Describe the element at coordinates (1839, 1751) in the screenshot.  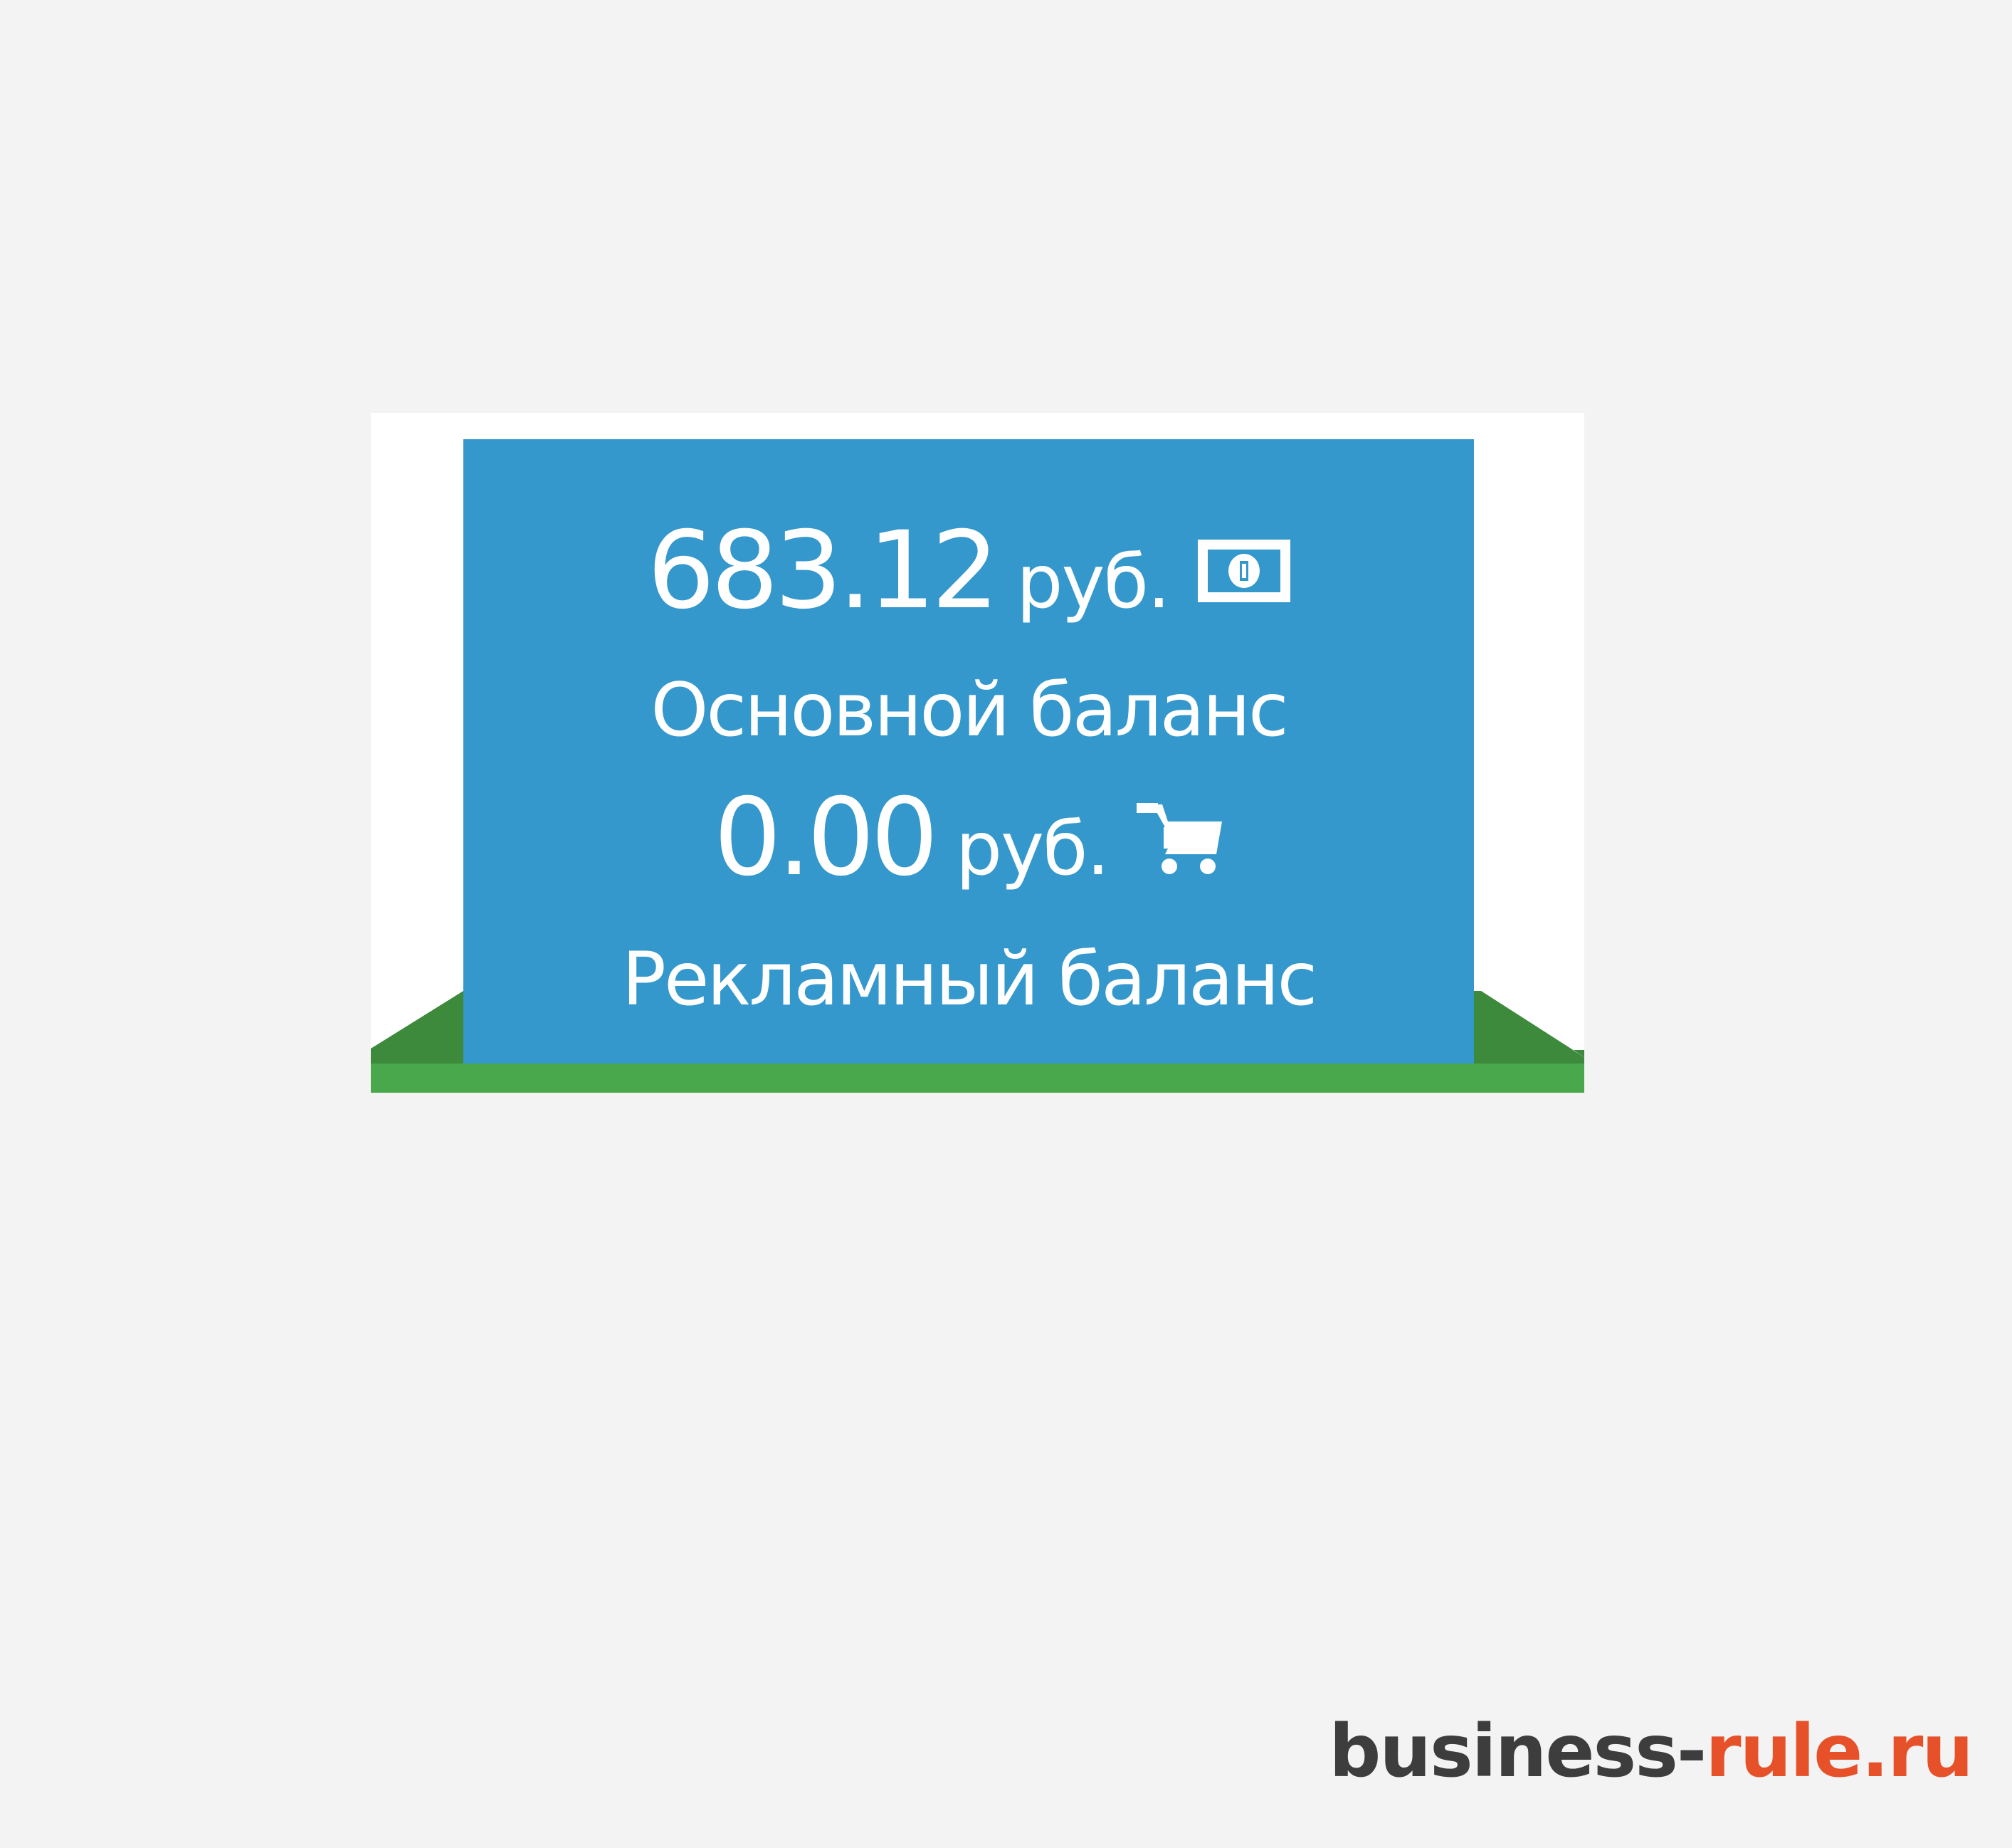
I see `watermark-part-accent: rule.ru` at that location.